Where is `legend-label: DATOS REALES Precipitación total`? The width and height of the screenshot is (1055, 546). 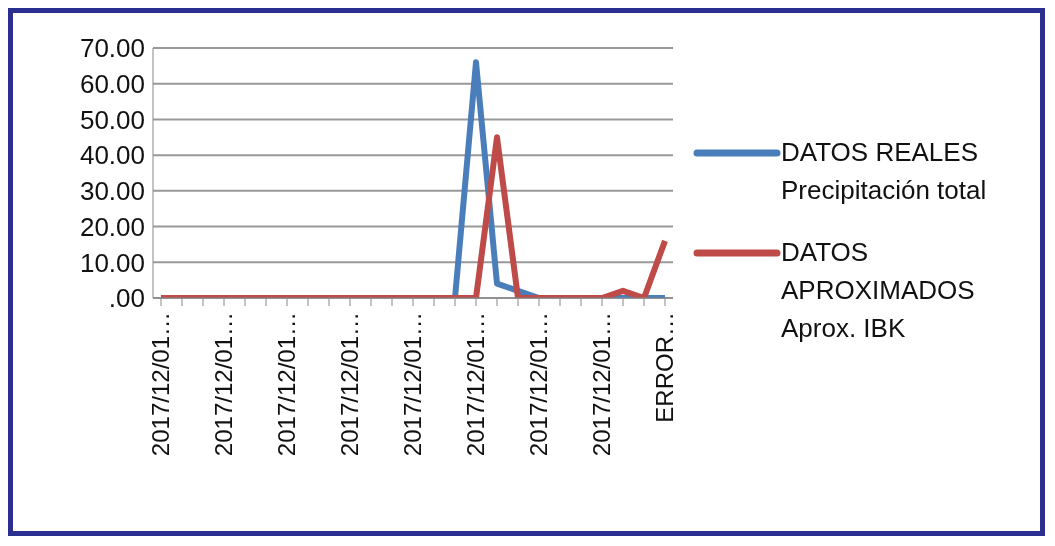
legend-label: DATOS REALES Precipitación total is located at coordinates (884, 171).